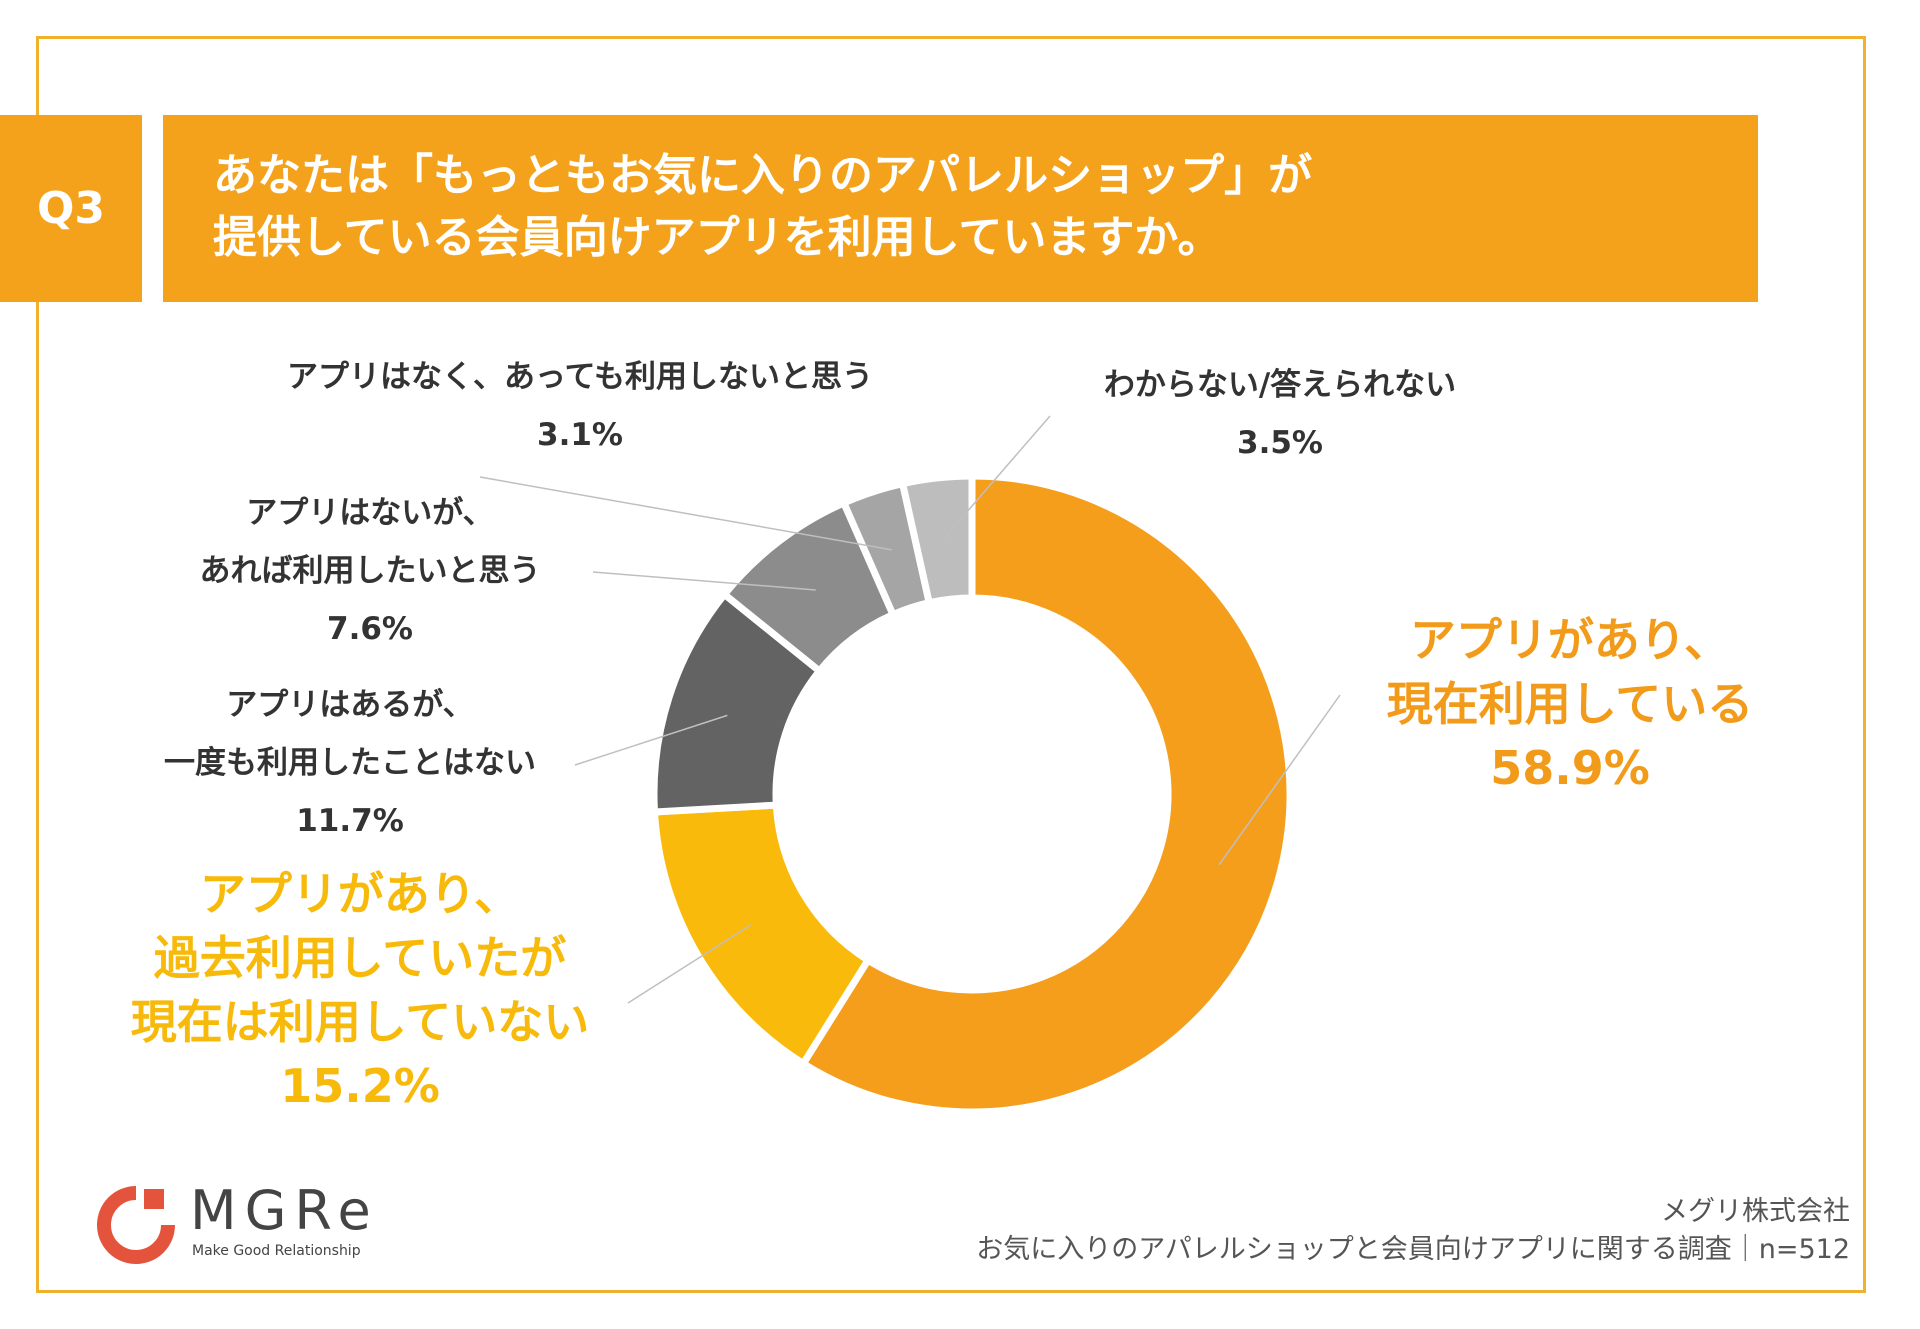  What do you see at coordinates (1570, 640) in the screenshot?
I see `label-slice-current-use-line-1: アプリがあり、` at bounding box center [1570, 640].